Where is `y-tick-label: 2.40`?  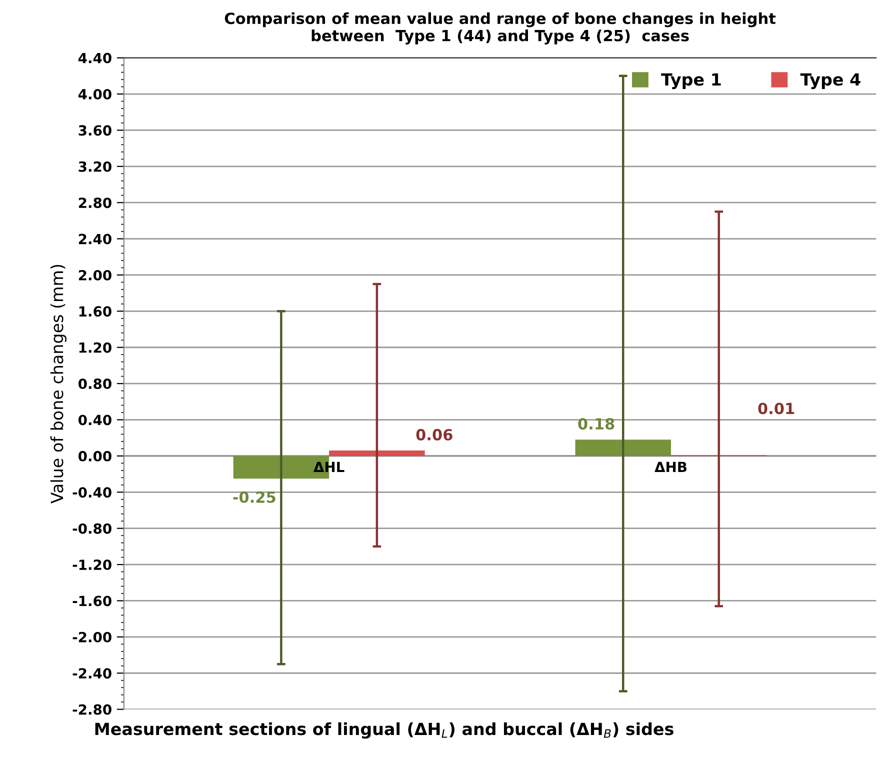 y-tick-label: 2.40 is located at coordinates (95, 239).